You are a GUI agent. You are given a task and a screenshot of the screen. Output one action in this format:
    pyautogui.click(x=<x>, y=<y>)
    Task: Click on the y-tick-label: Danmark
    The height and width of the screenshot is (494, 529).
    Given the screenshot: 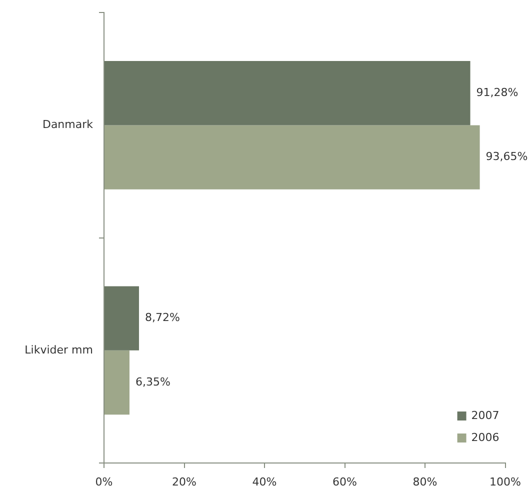 What is the action you would take?
    pyautogui.click(x=68, y=125)
    